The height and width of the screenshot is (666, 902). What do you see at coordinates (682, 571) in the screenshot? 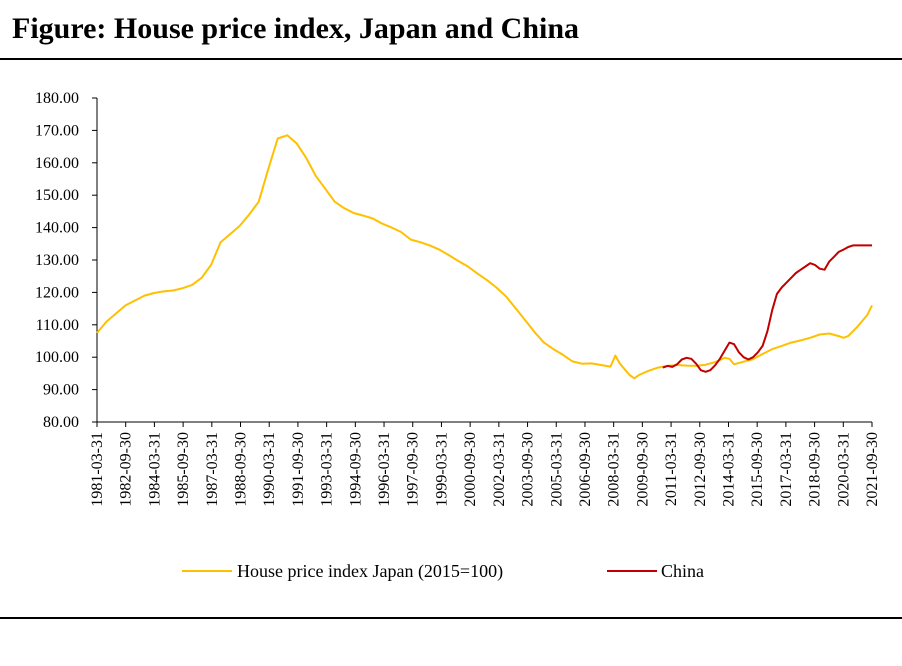
I see `legend-label-china: China` at bounding box center [682, 571].